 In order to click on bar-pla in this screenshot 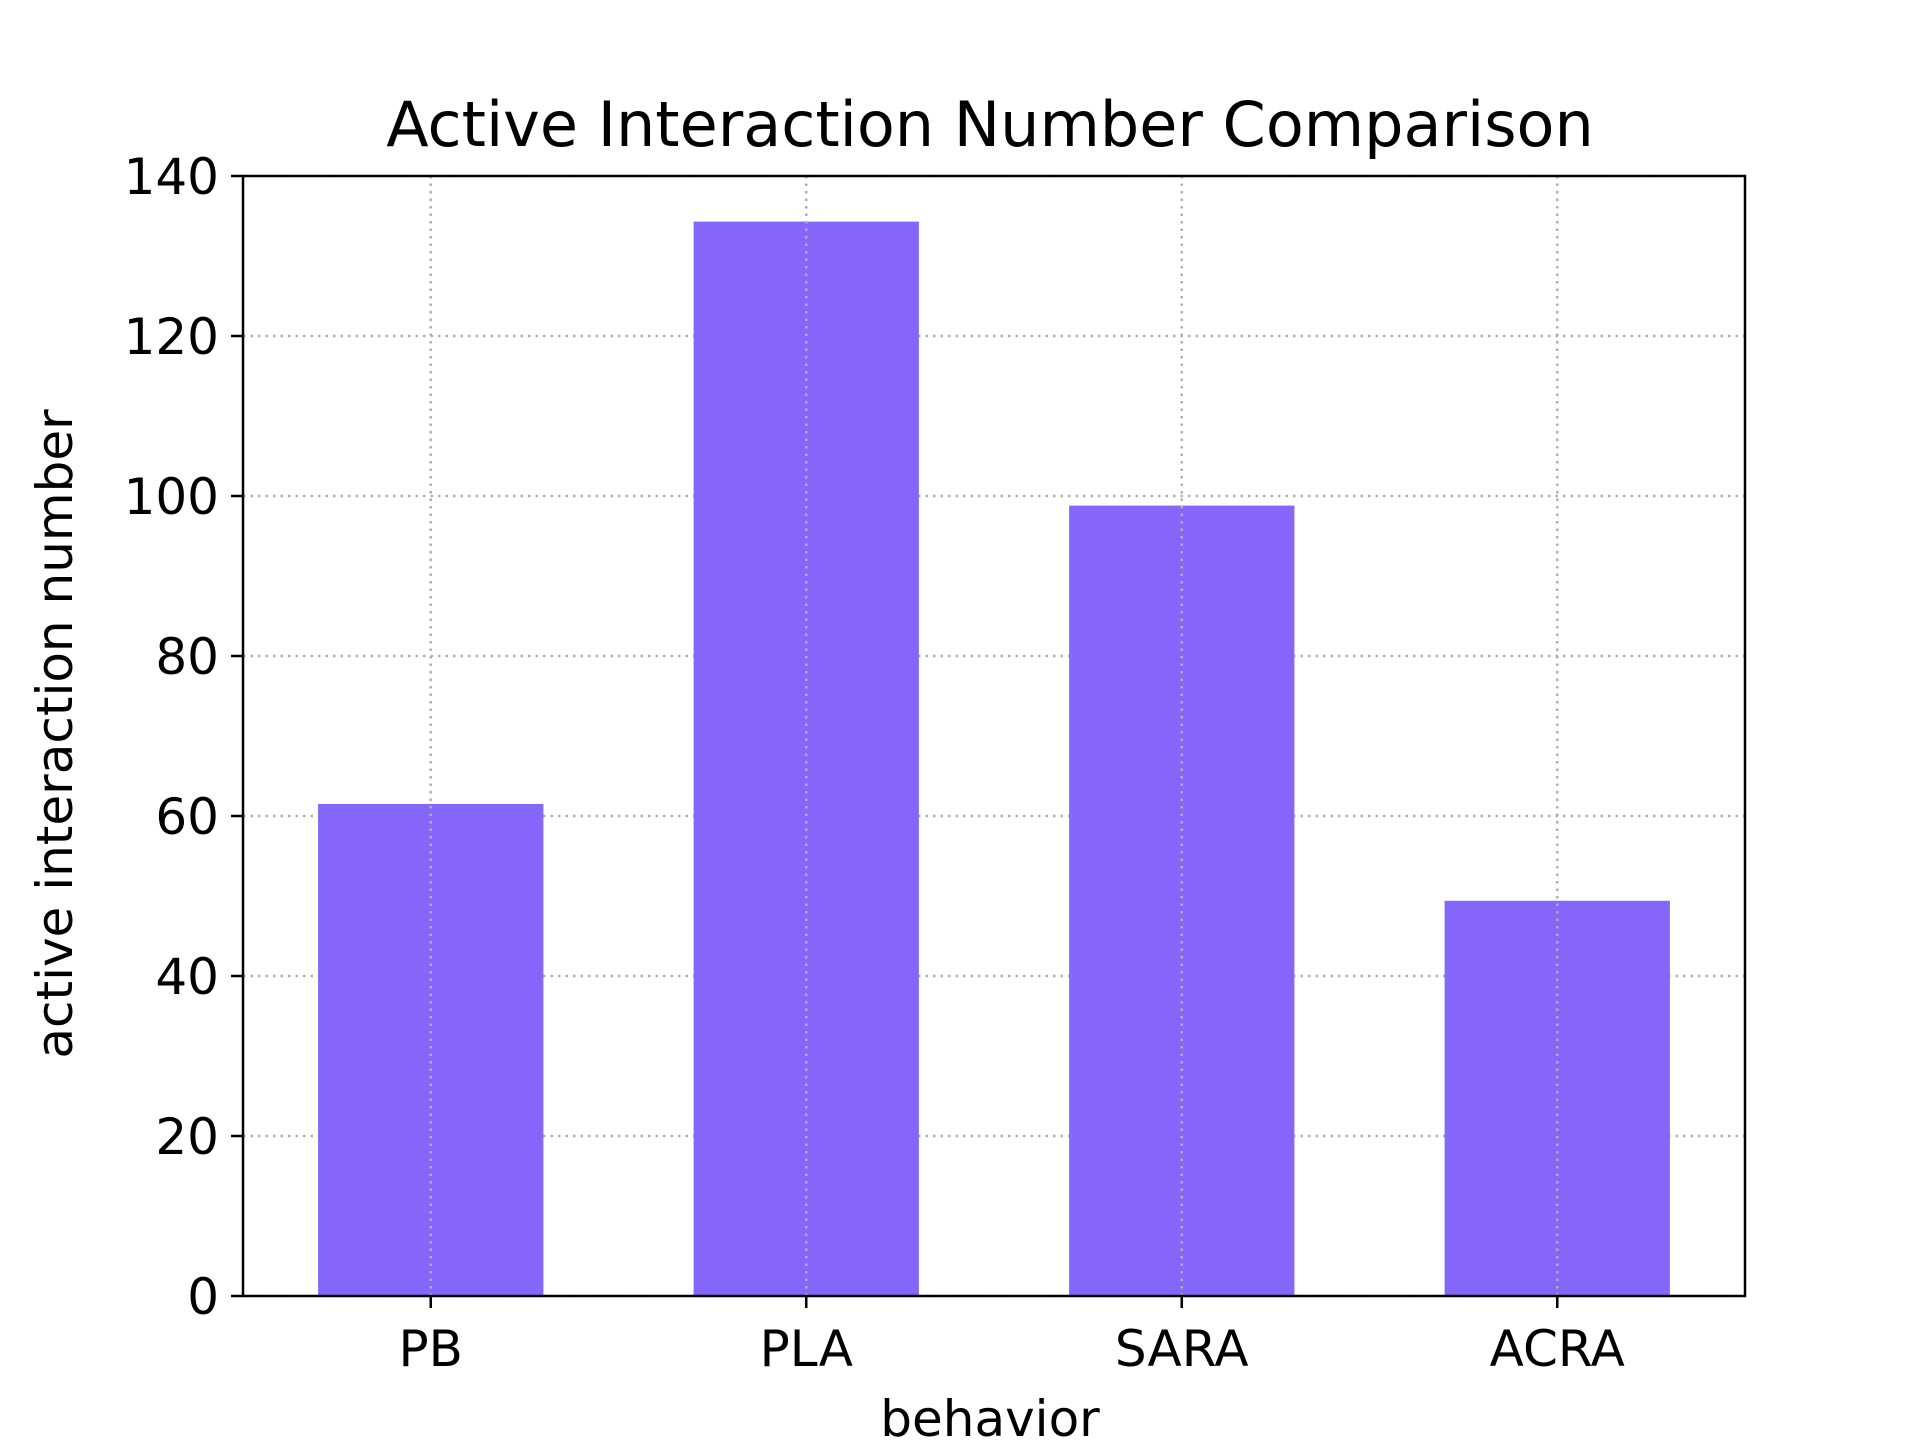, I will do `click(806, 759)`.